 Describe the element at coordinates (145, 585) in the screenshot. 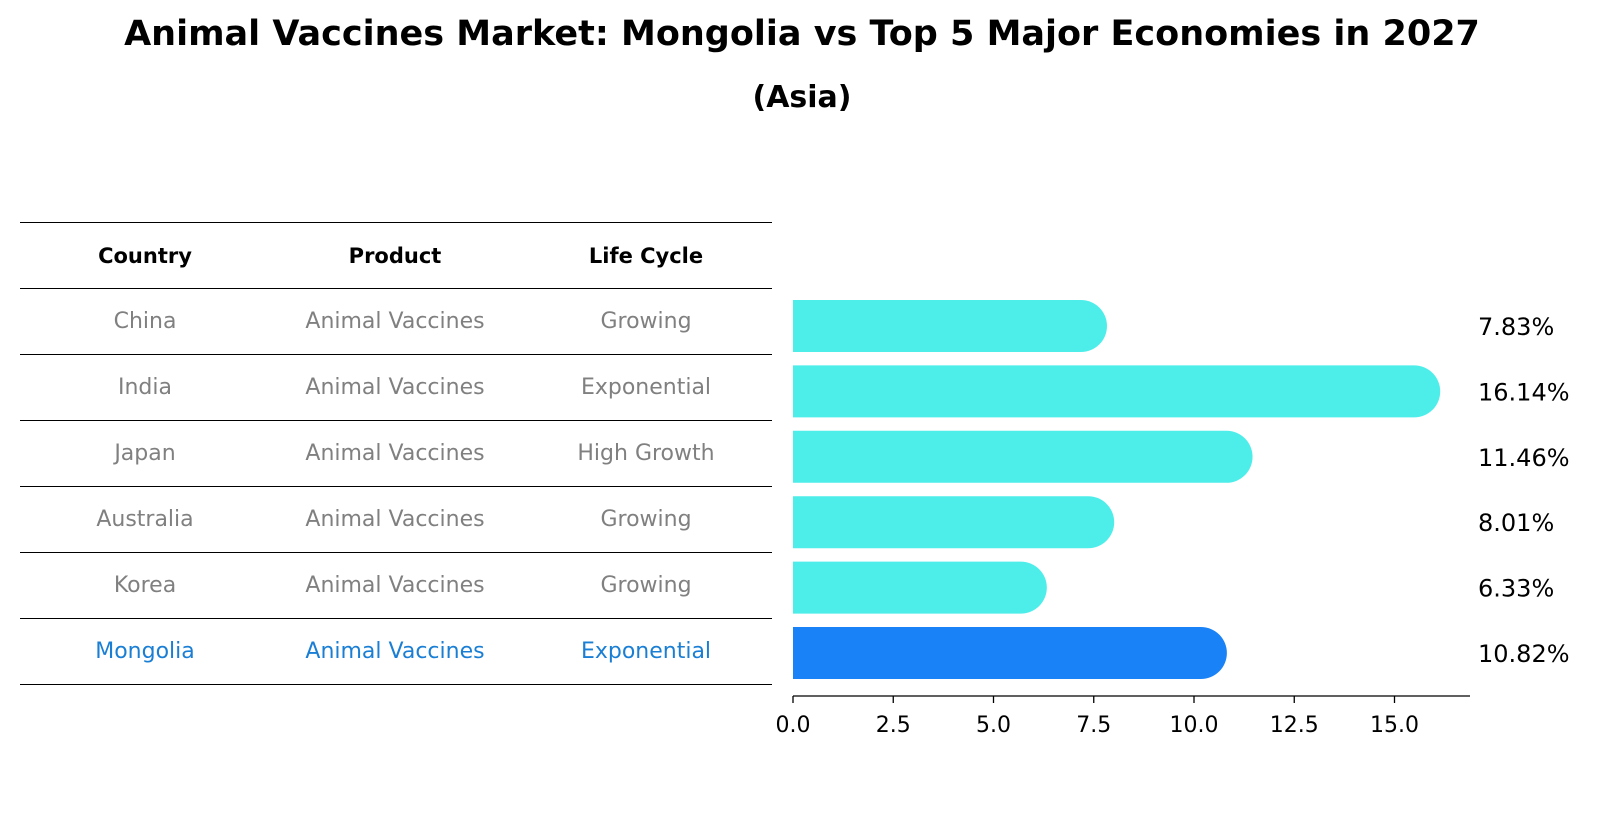

I see `cell-country: Korea` at that location.